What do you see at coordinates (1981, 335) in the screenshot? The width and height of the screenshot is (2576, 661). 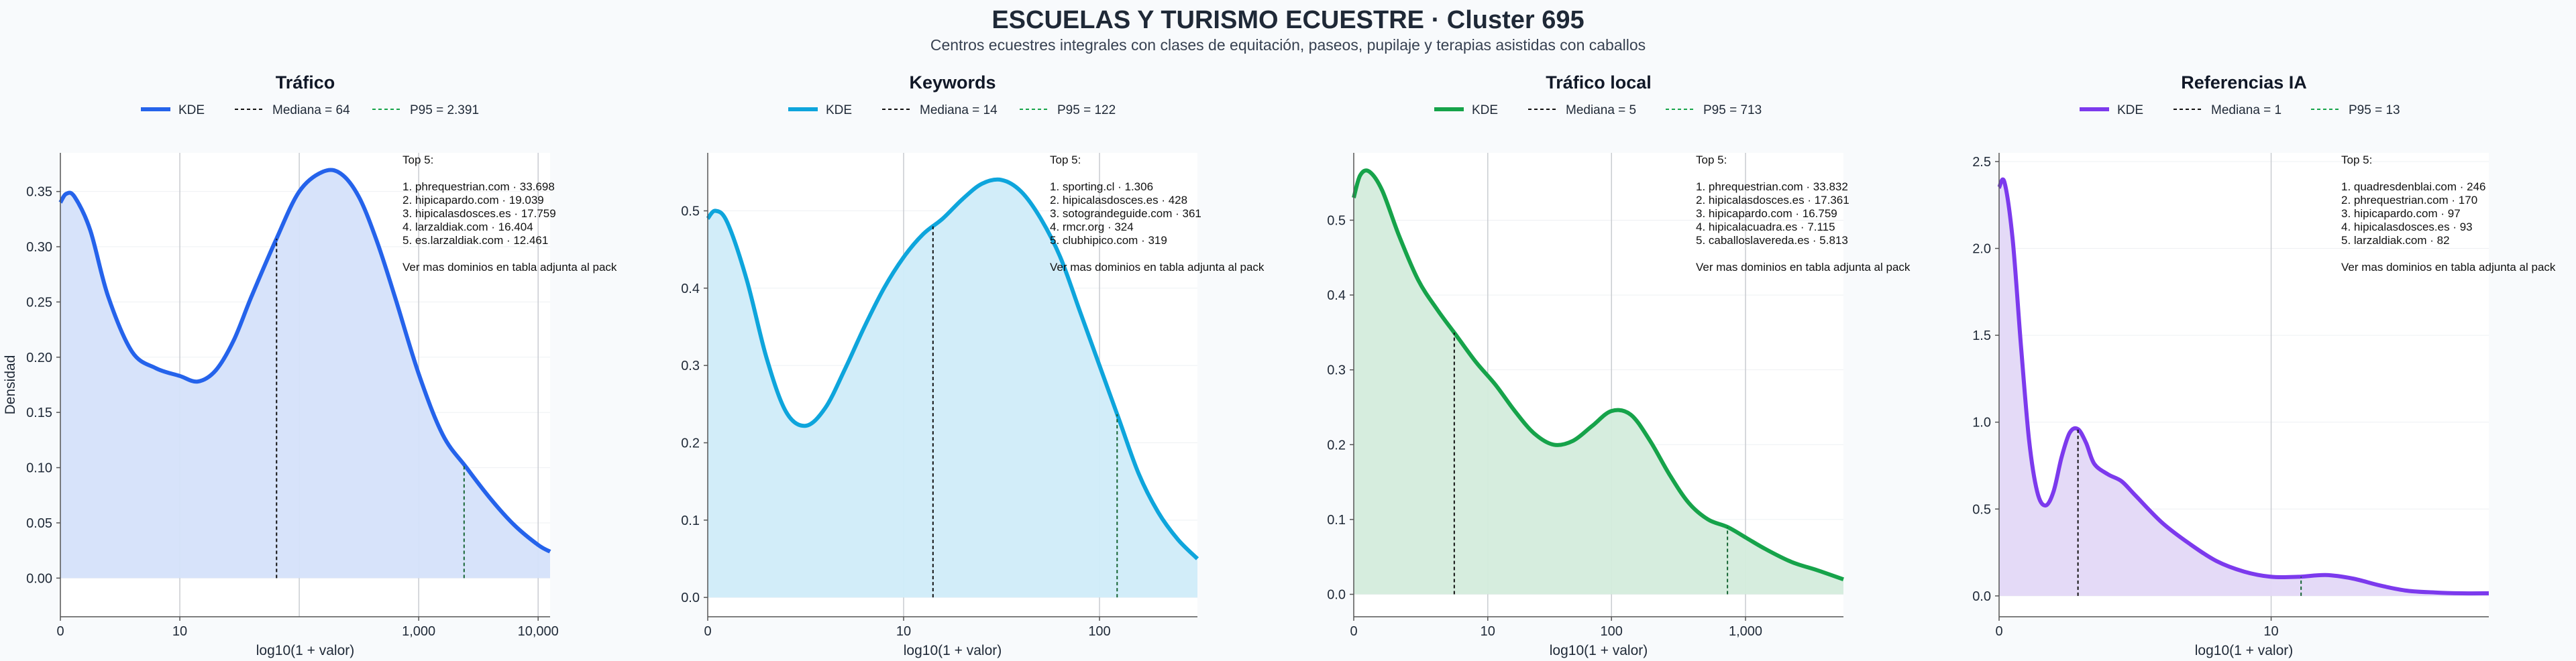 I see `y-tick-label: 1.5` at bounding box center [1981, 335].